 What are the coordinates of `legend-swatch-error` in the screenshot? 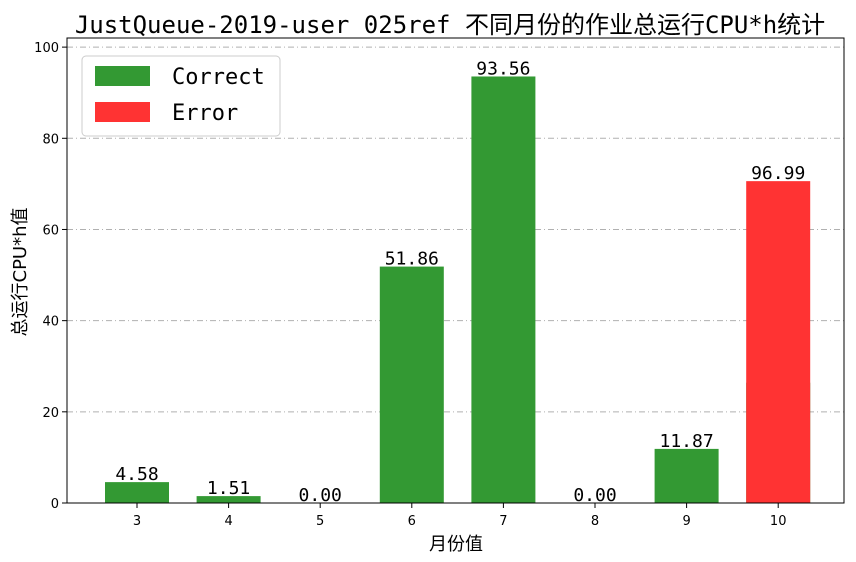 It's located at (122, 112).